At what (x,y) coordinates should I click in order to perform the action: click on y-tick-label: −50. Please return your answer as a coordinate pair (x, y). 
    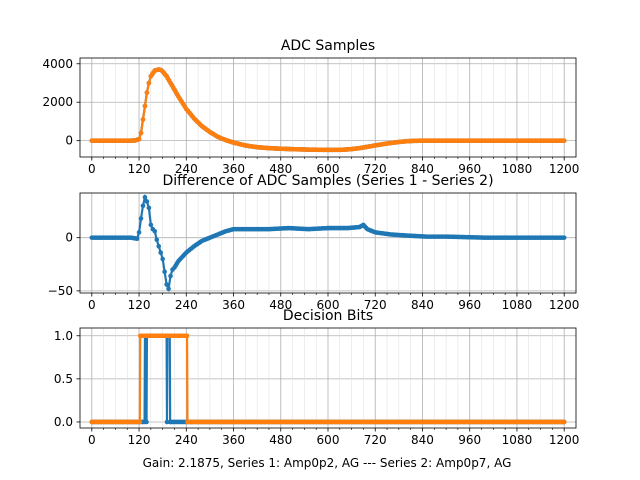
    Looking at the image, I should click on (60, 291).